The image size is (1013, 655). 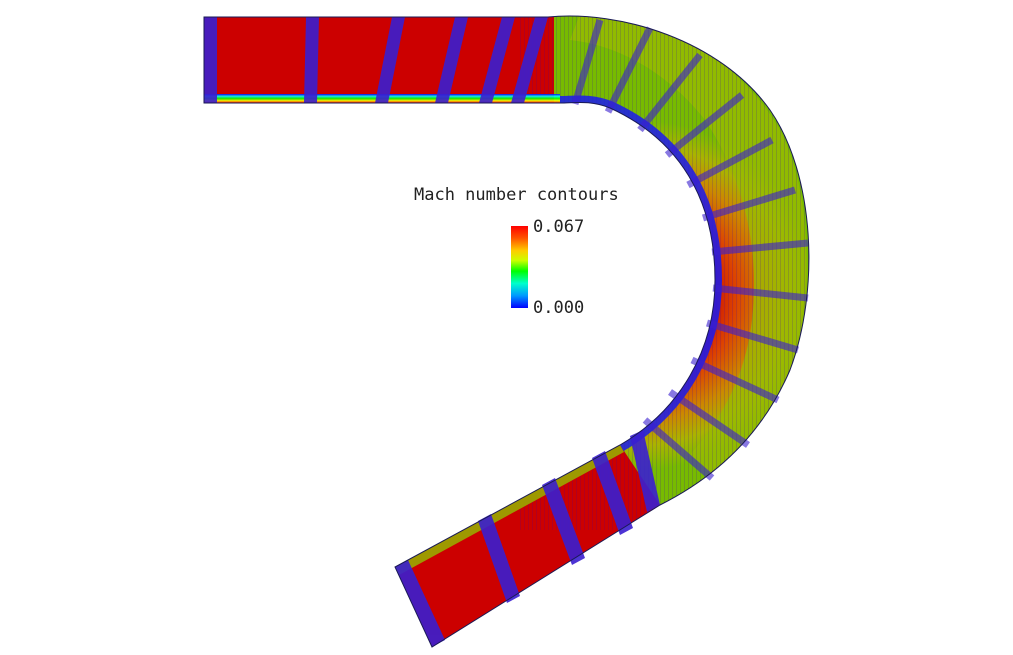 What do you see at coordinates (559, 227) in the screenshot?
I see `color-scale-max-label: 0.067` at bounding box center [559, 227].